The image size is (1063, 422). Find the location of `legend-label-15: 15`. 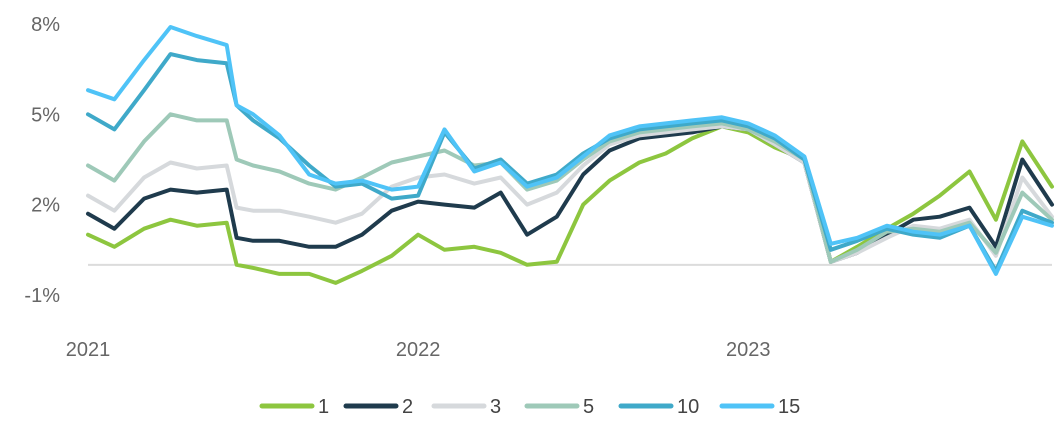

legend-label-15: 15 is located at coordinates (789, 407).